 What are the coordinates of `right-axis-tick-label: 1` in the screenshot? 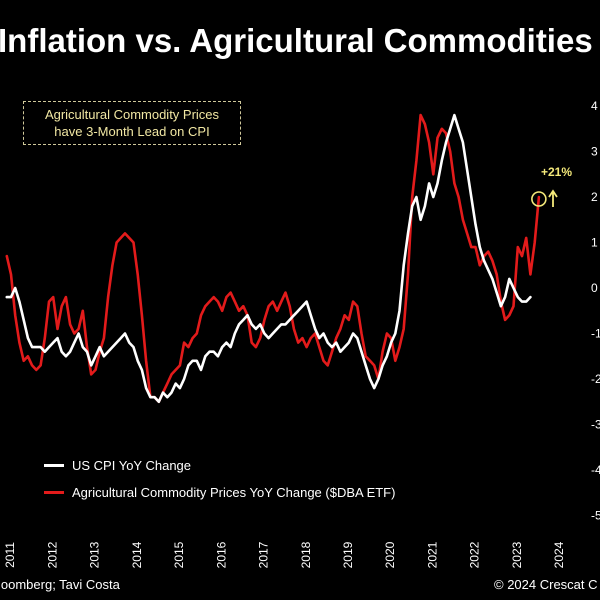 It's located at (594, 243).